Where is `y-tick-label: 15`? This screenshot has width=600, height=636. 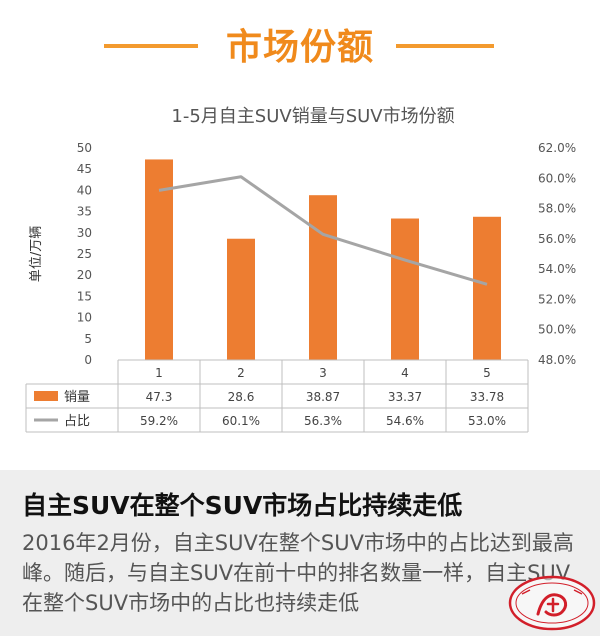 y-tick-label: 15 is located at coordinates (84, 296).